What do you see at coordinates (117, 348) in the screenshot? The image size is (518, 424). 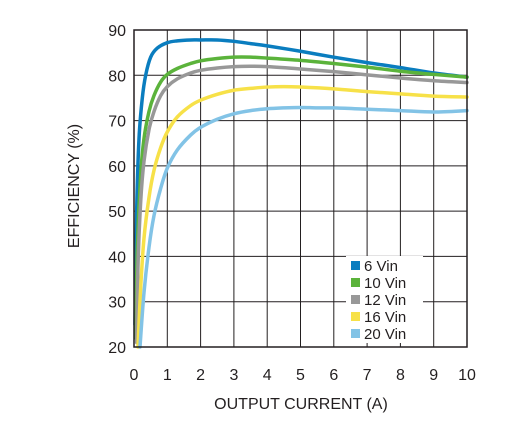 I see `y-tick-label: 20` at bounding box center [117, 348].